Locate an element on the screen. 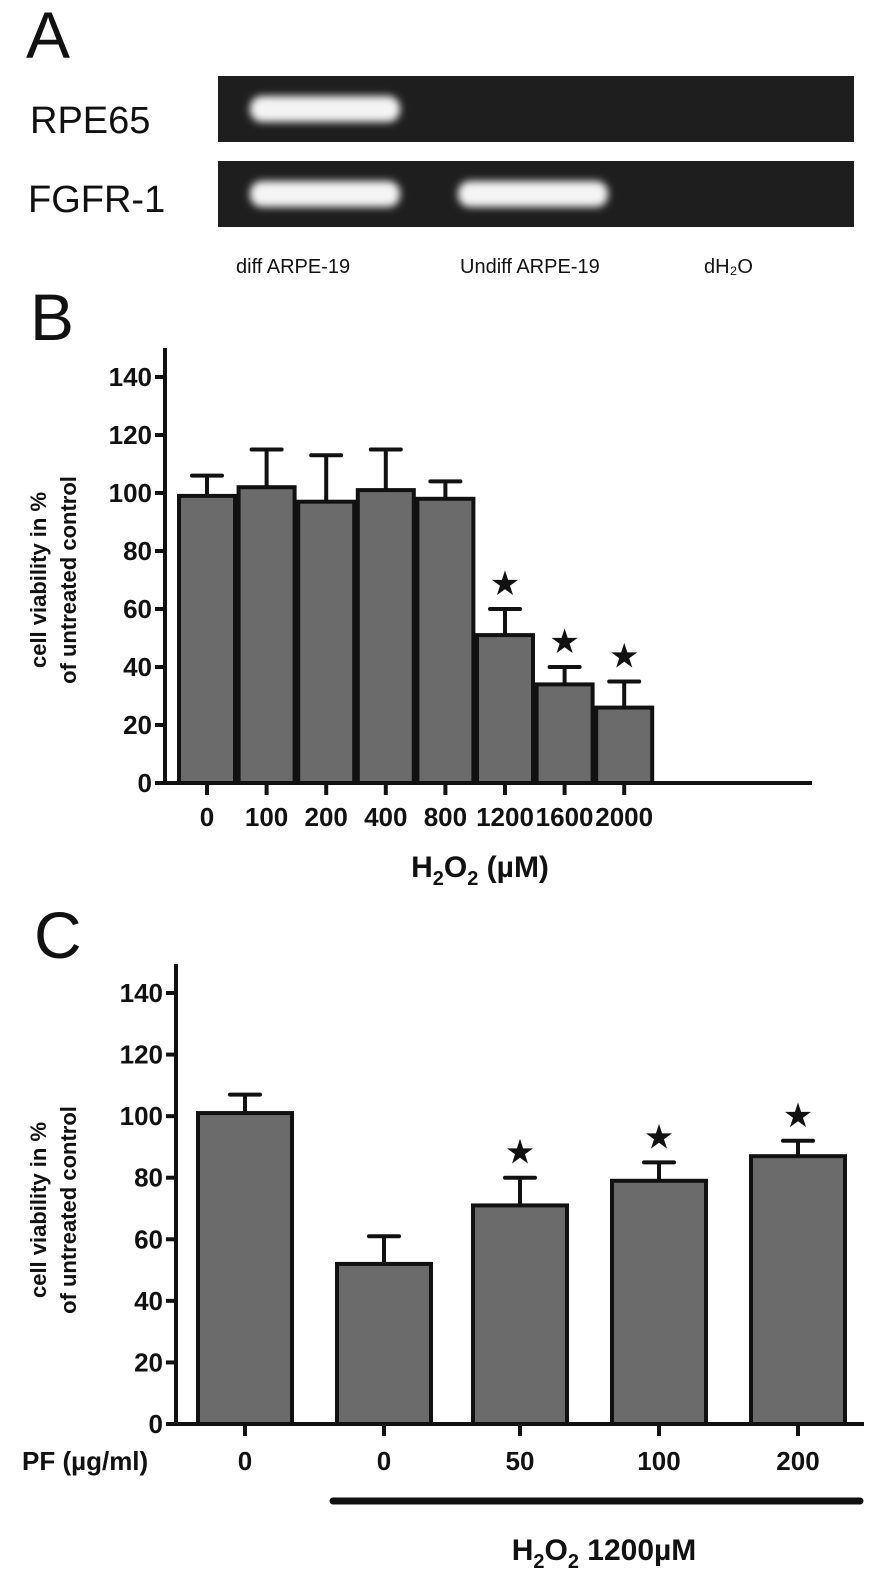 Image resolution: width=876 pixels, height=1576 pixels. xlab-b-o: O is located at coordinates (455, 867).